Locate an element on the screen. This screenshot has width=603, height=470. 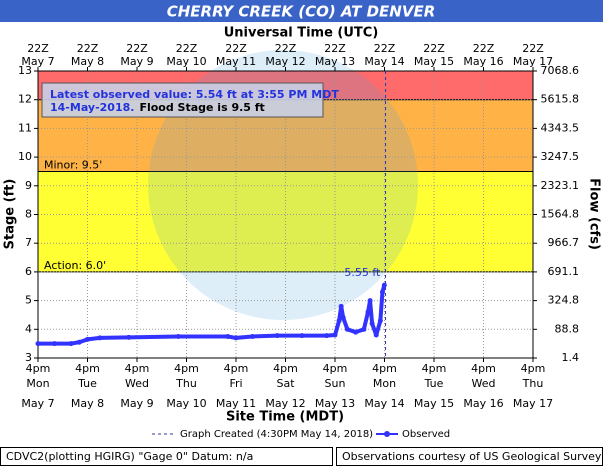
x-tick-date: May 17 is located at coordinates (533, 403).